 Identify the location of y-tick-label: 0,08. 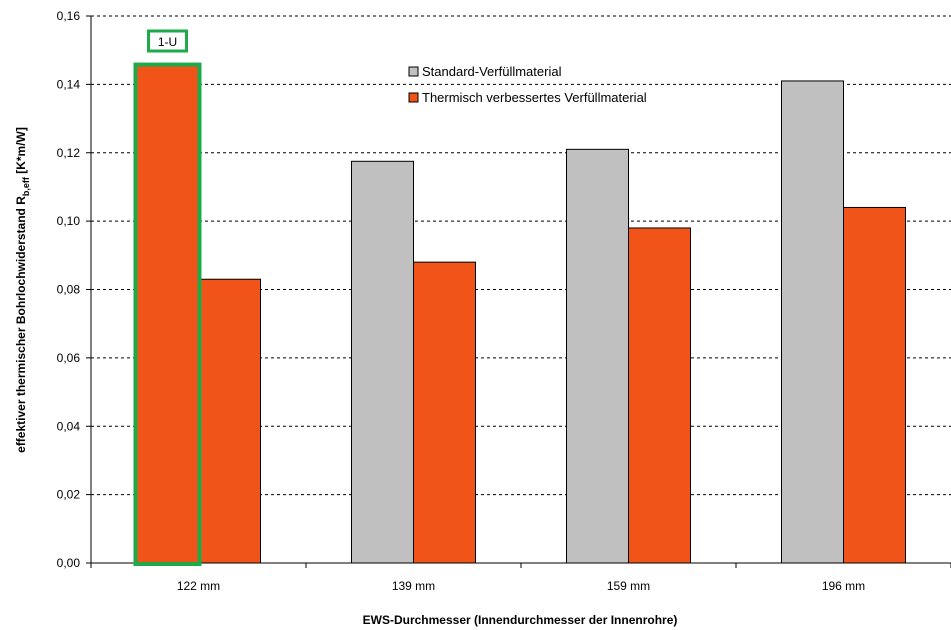
(69, 290).